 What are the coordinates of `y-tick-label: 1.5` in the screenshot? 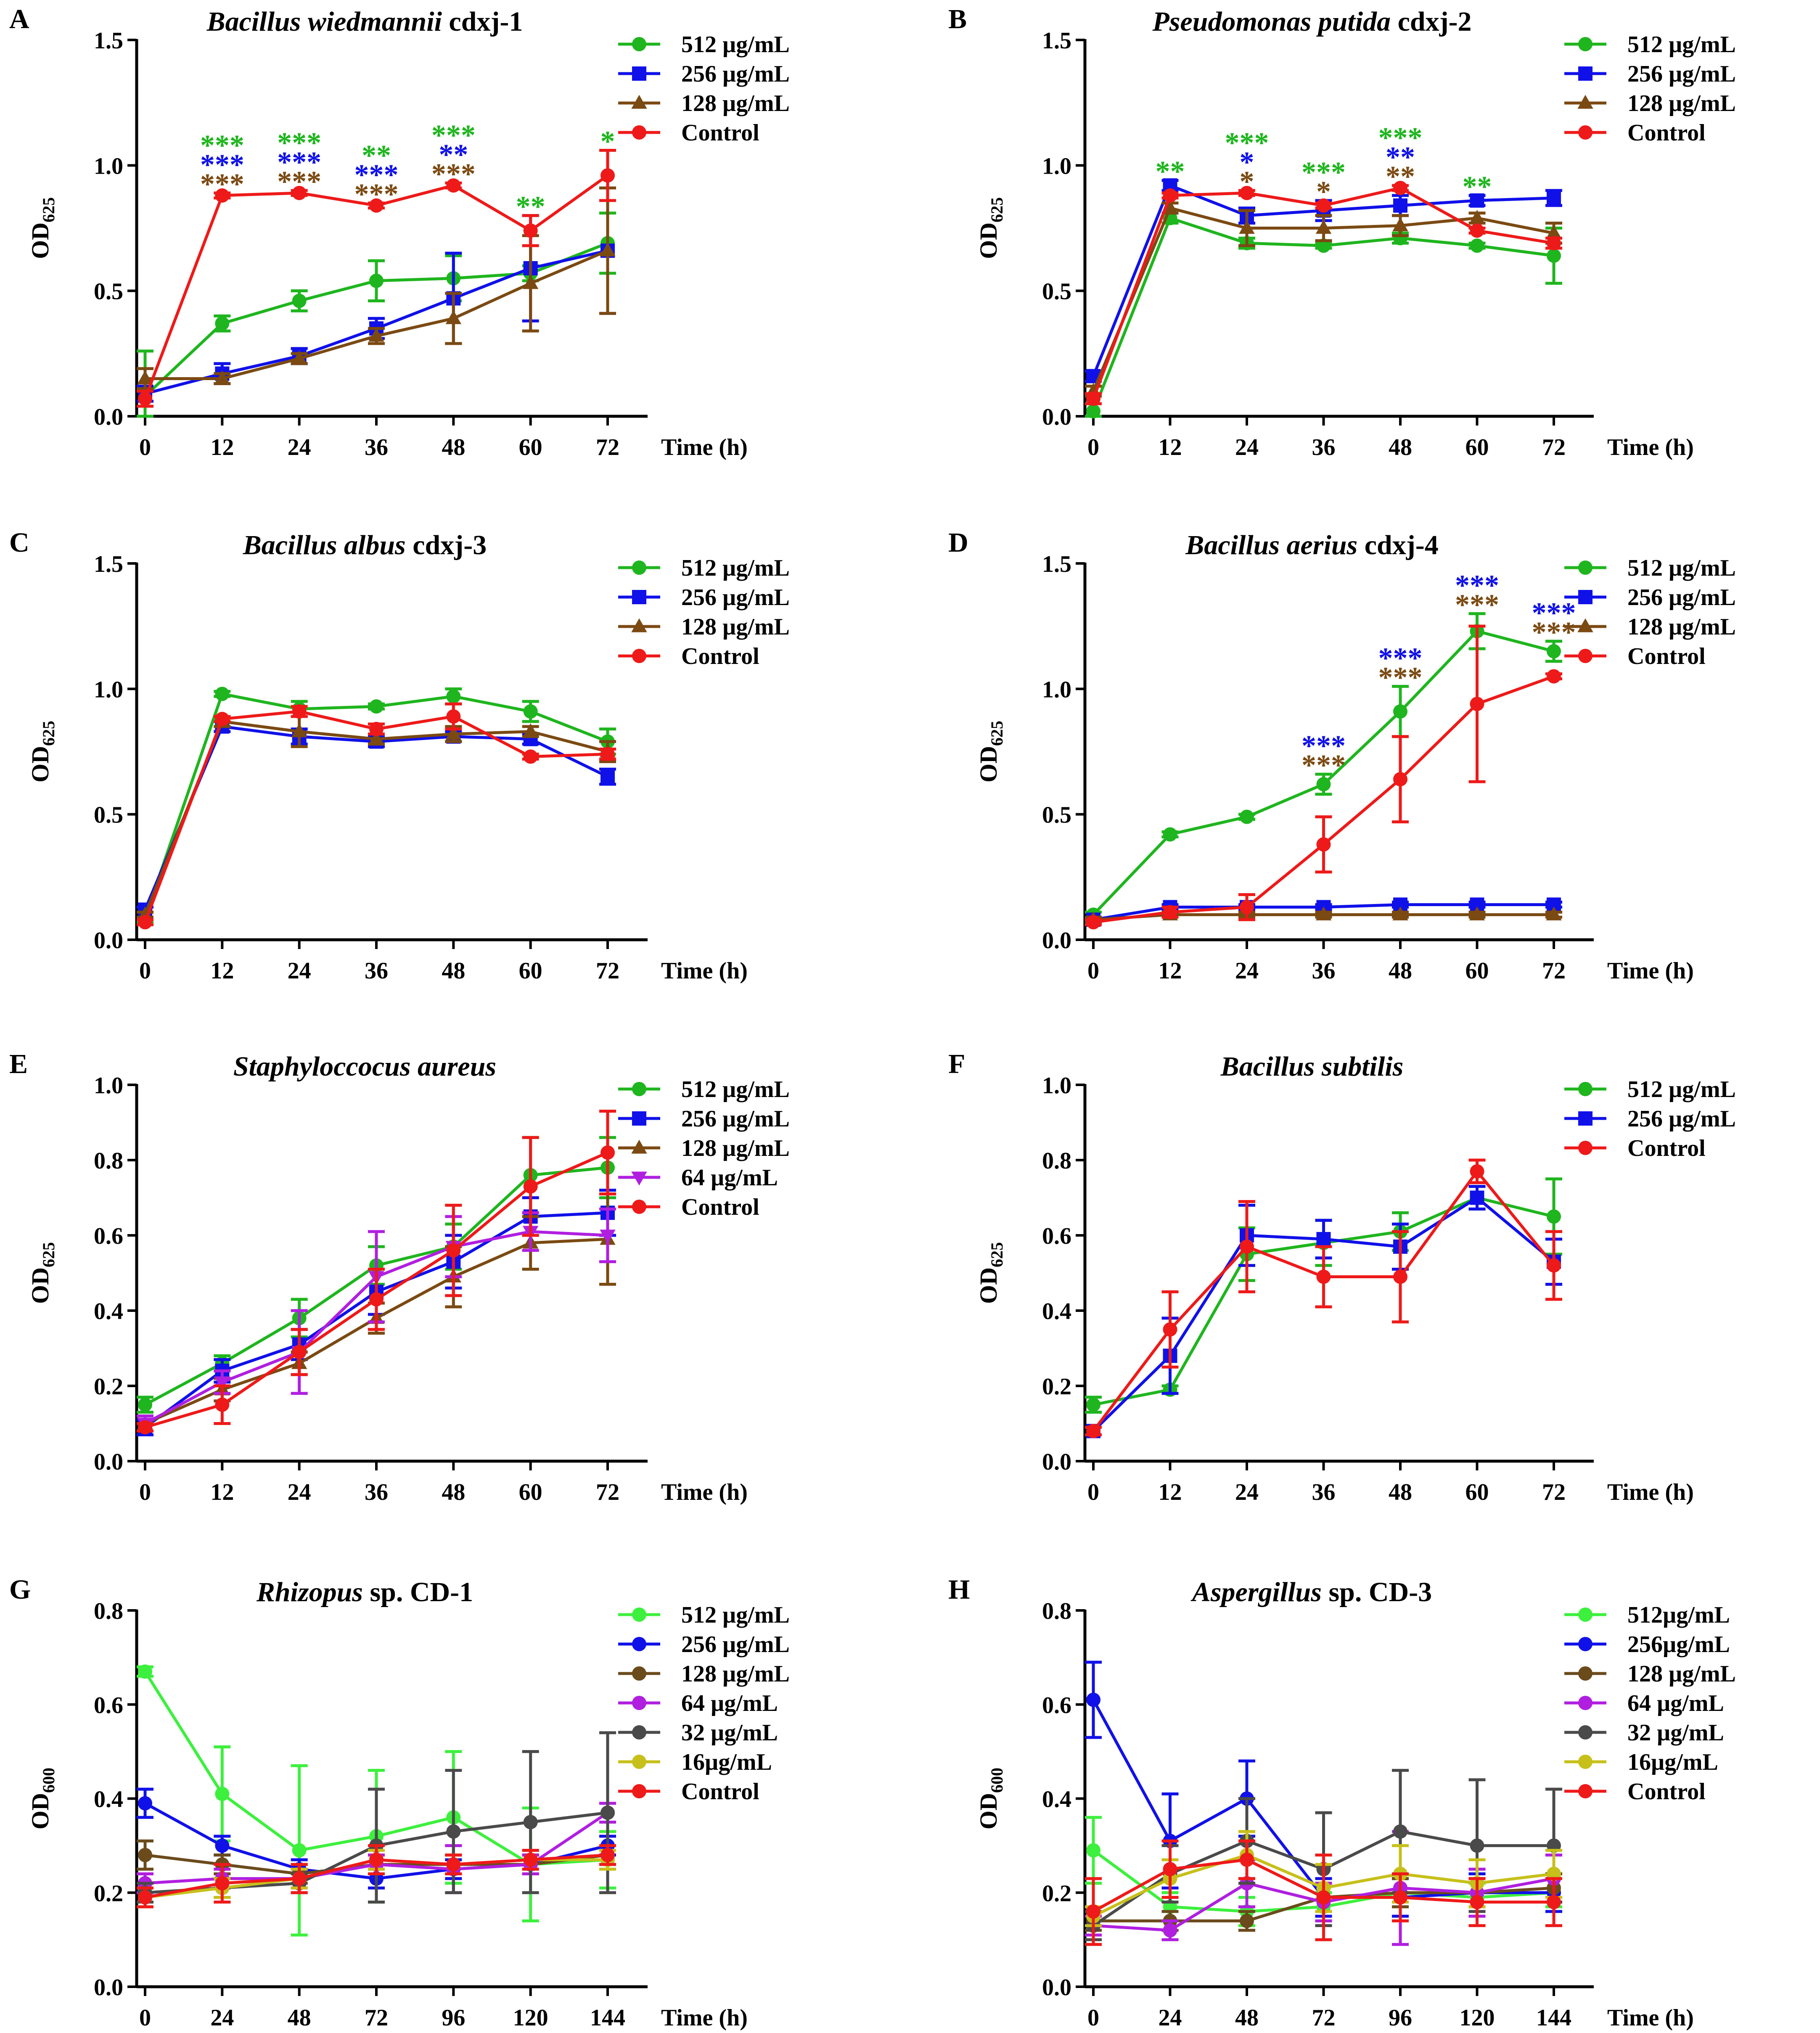 It's located at (108, 41).